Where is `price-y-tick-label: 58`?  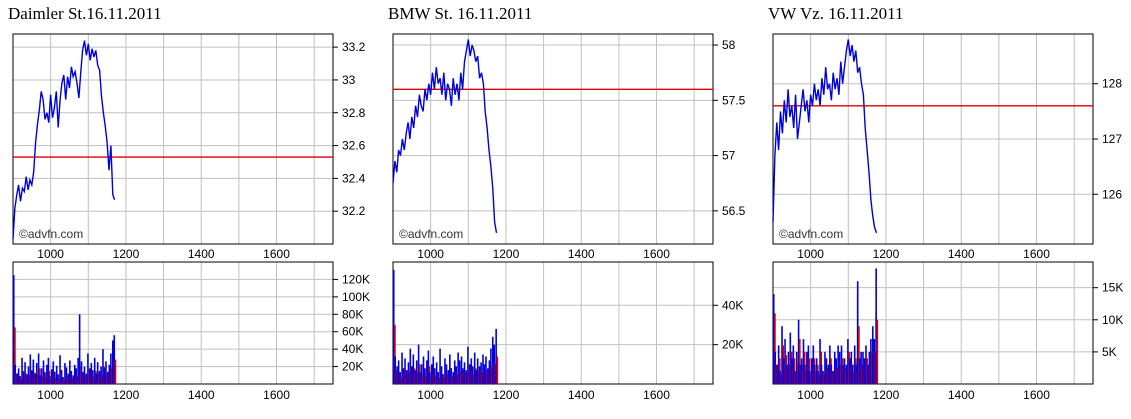
price-y-tick-label: 58 is located at coordinates (729, 45).